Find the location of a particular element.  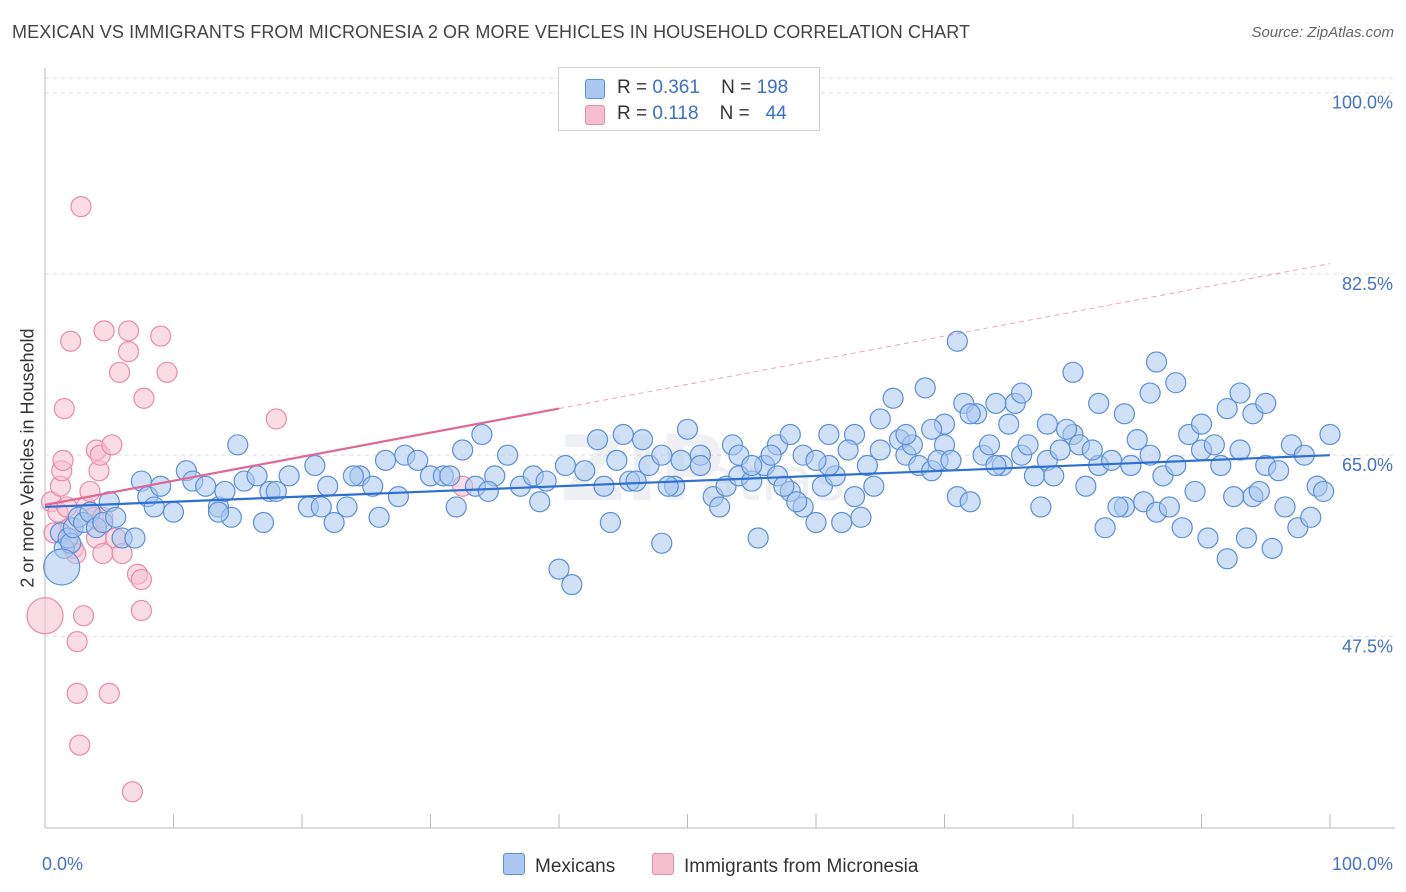

x-tick-label: 0.0% is located at coordinates (62, 864).